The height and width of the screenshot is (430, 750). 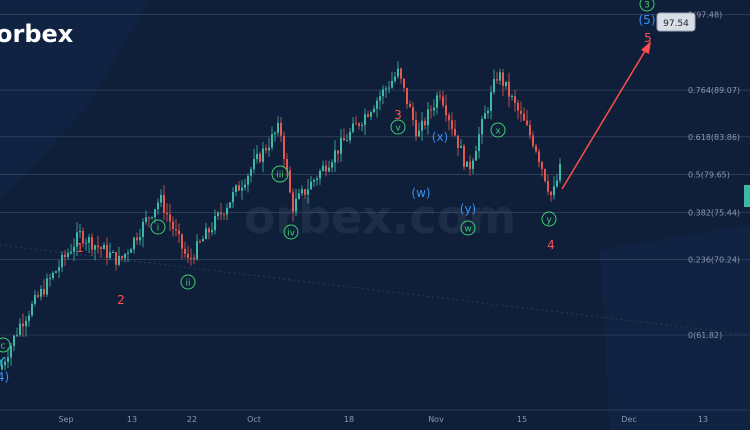 I want to click on x-tick-label: 22, so click(x=192, y=419).